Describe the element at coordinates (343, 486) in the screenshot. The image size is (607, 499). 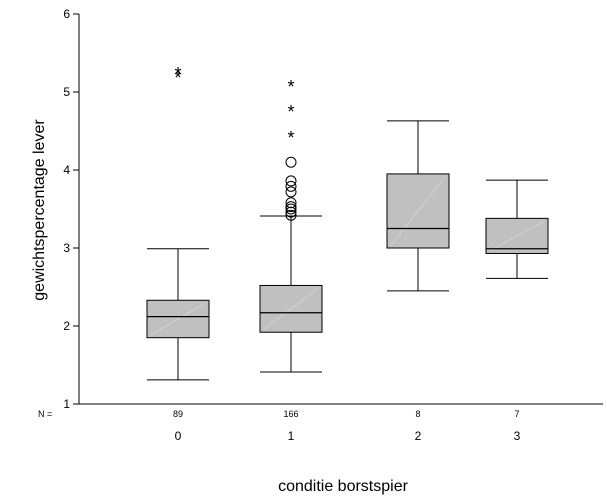
I see `x-axis-title: conditie borstspier` at that location.